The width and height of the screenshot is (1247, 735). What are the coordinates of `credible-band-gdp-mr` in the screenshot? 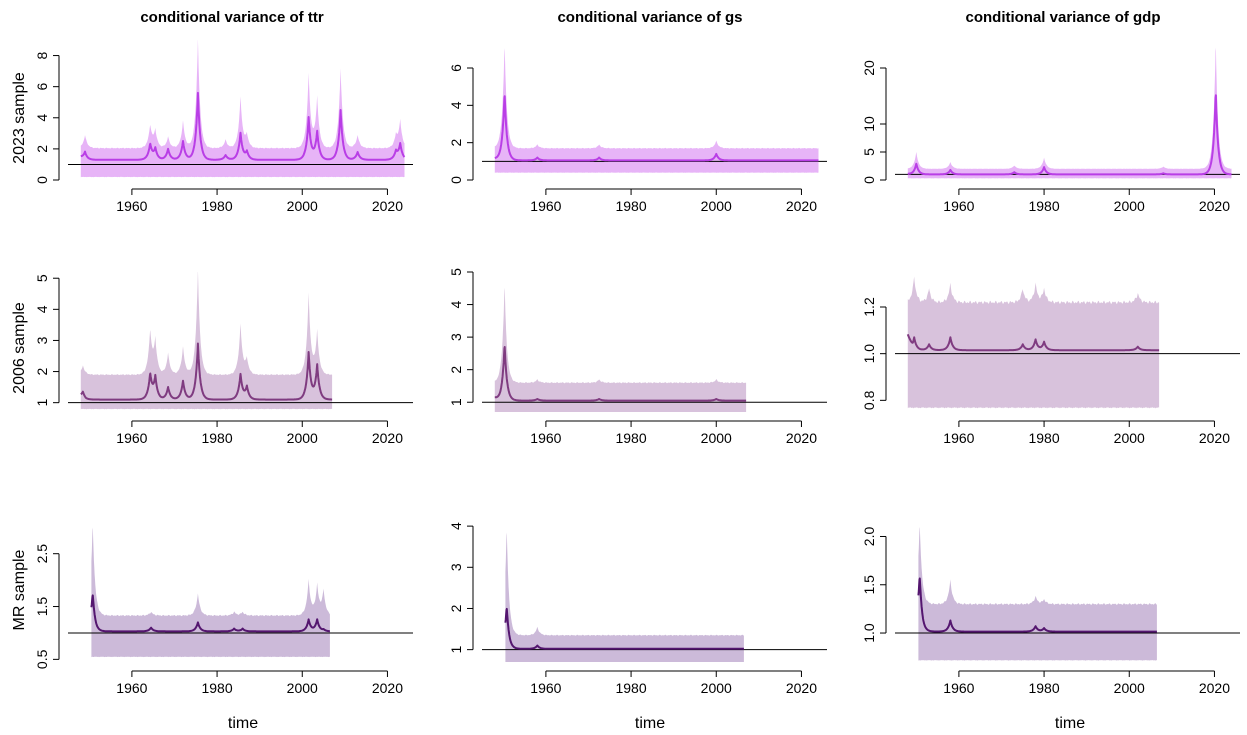 It's located at (1037, 594).